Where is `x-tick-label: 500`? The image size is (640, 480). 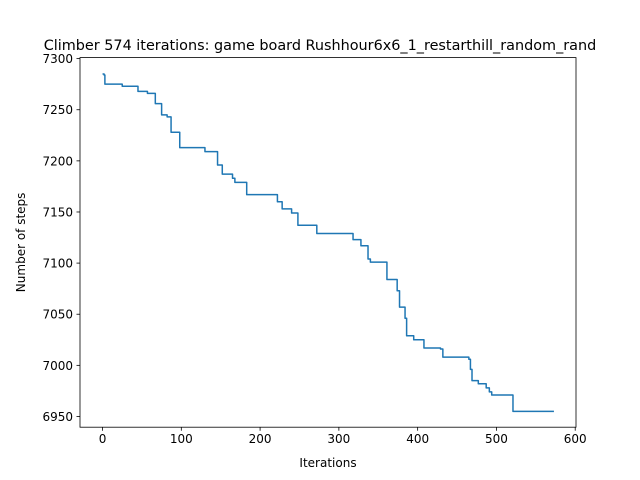
x-tick-label: 500 is located at coordinates (496, 439).